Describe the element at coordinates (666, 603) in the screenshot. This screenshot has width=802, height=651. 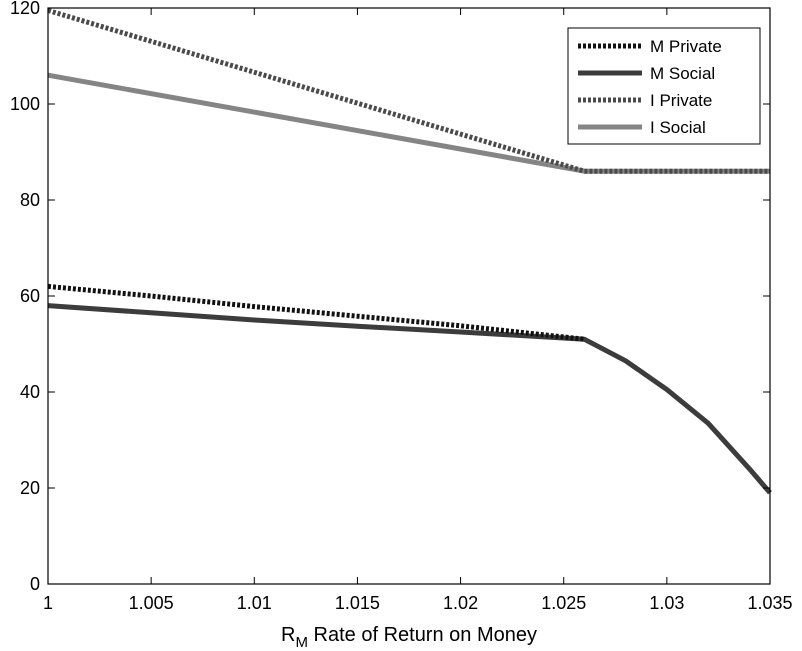
I see `x-tick-label: 1.03` at that location.